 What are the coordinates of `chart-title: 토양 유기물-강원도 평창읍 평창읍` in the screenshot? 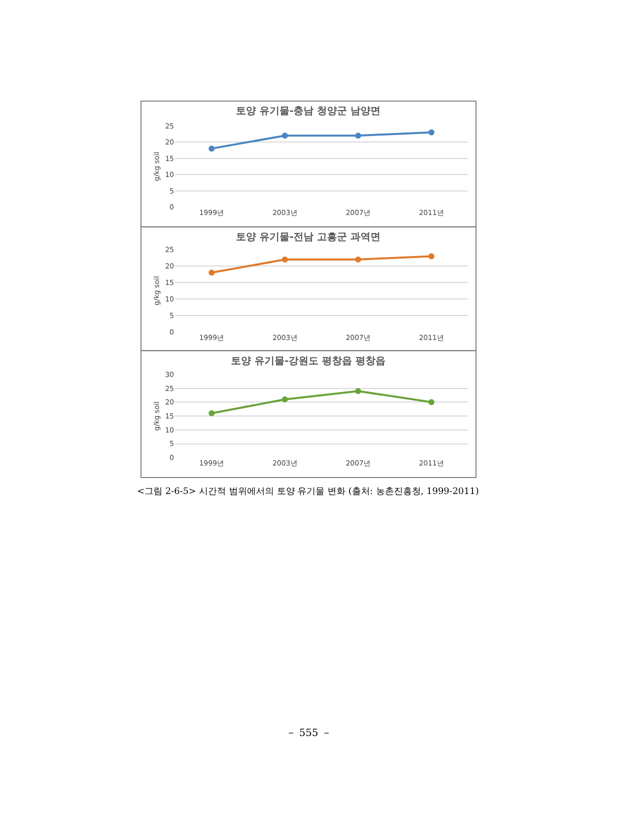 It's located at (308, 361).